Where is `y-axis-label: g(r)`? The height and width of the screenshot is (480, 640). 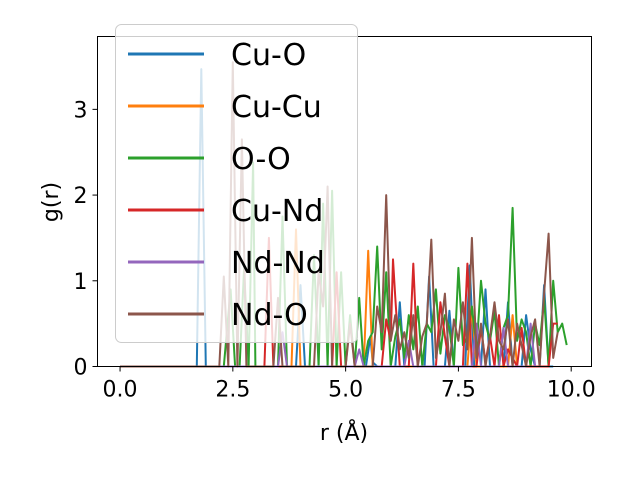
y-axis-label: g(r) is located at coordinates (51, 202).